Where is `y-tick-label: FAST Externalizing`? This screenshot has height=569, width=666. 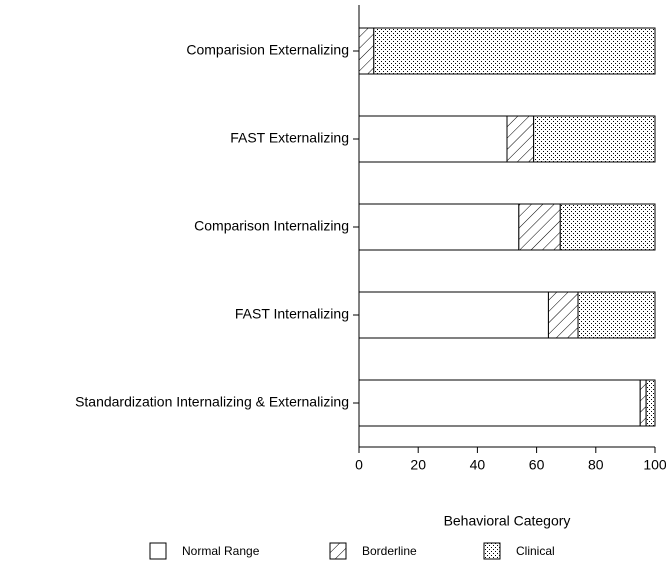 y-tick-label: FAST Externalizing is located at coordinates (289, 138).